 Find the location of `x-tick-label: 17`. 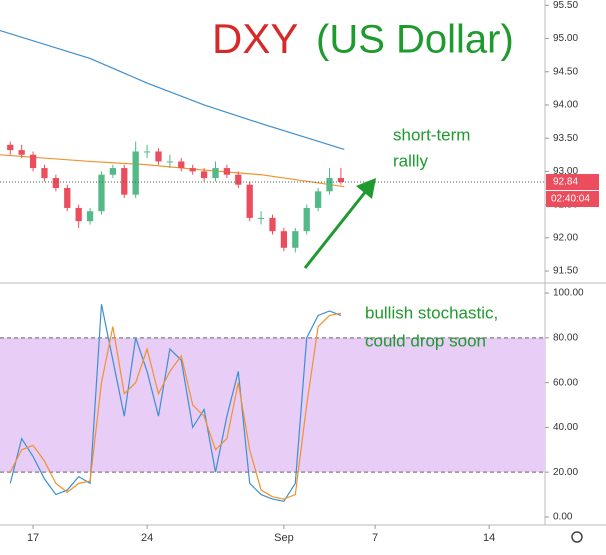

x-tick-label: 17 is located at coordinates (33, 538).